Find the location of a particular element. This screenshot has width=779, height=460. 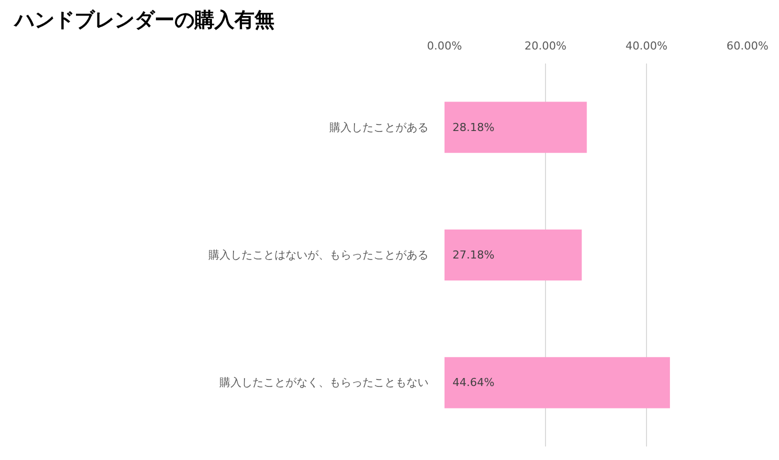

x-tick-label: 0.00% is located at coordinates (444, 46).